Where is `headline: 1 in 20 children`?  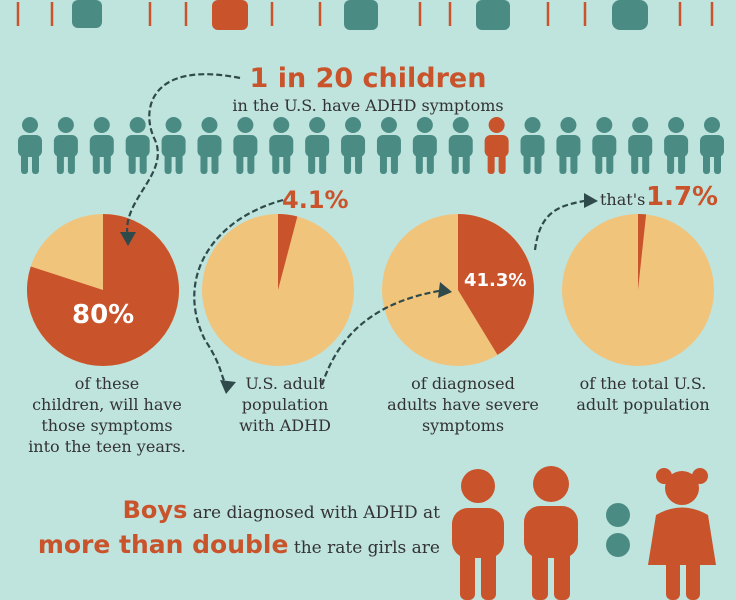
headline: 1 in 20 children is located at coordinates (368, 78).